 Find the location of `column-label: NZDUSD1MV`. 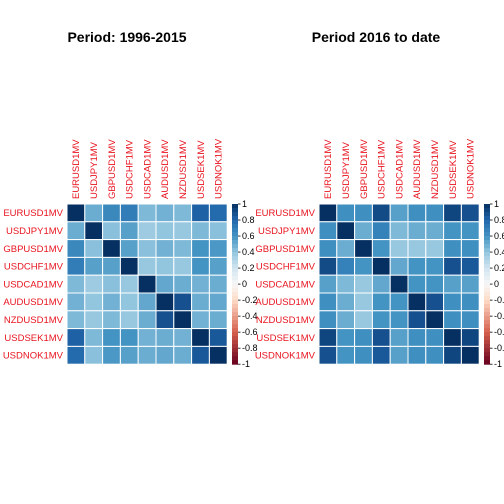

column-label: NZDUSD1MV is located at coordinates (435, 169).